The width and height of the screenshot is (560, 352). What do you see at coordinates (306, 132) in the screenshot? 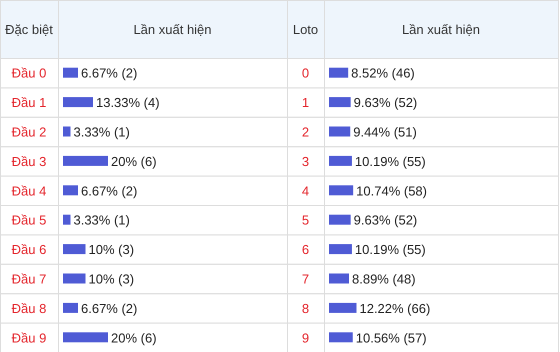
I see `y-tick-label: 2` at bounding box center [306, 132].